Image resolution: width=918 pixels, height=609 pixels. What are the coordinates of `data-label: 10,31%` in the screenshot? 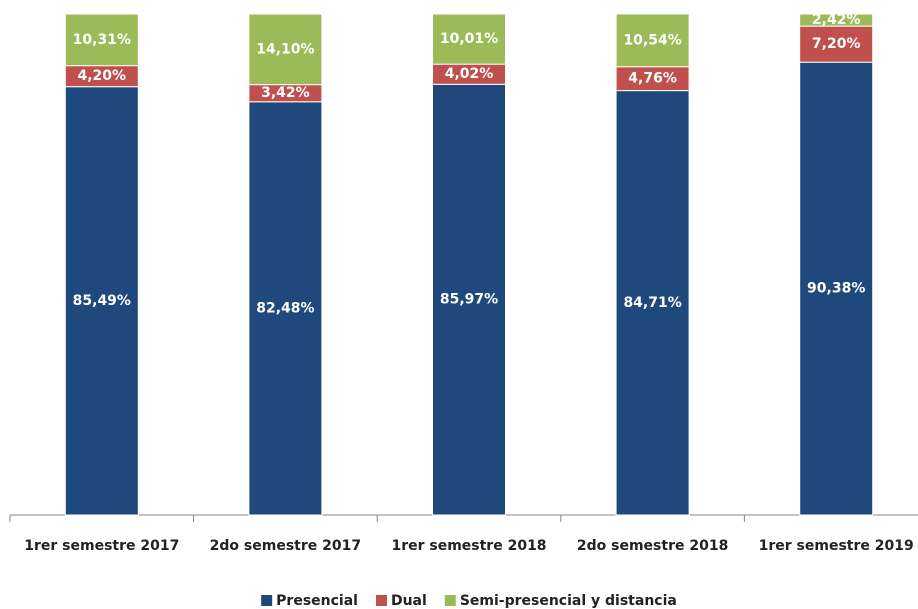 It's located at (102, 40).